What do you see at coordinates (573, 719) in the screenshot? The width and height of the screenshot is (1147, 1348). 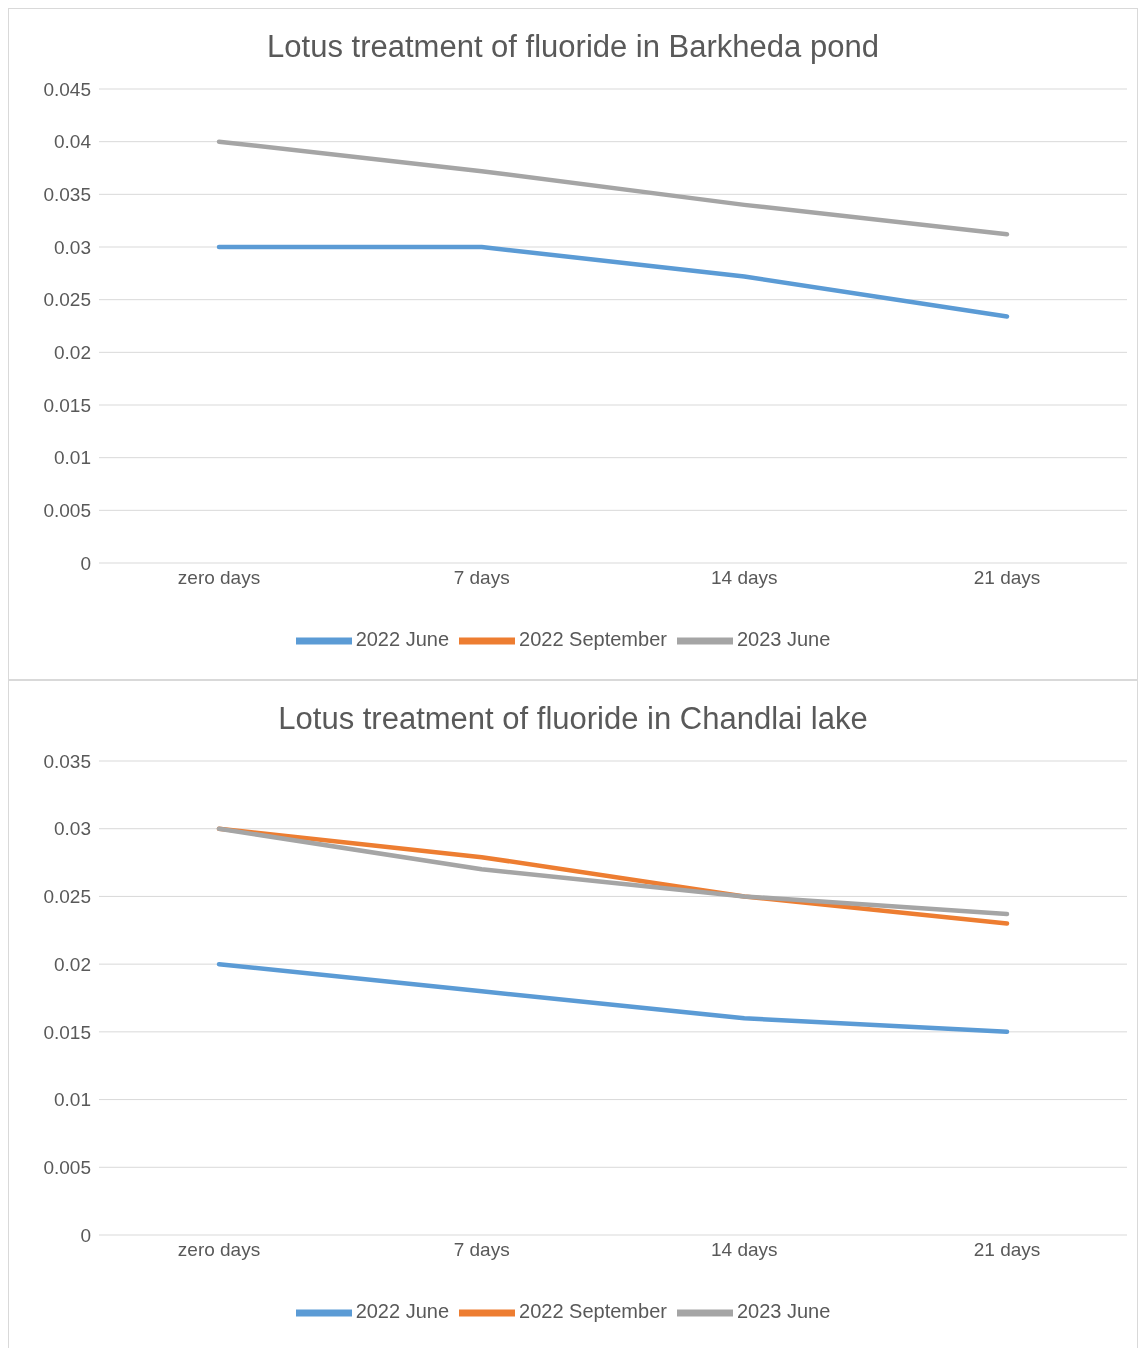 I see `chart-title: Lotus treatment of fluoride in Chandlai lake` at bounding box center [573, 719].